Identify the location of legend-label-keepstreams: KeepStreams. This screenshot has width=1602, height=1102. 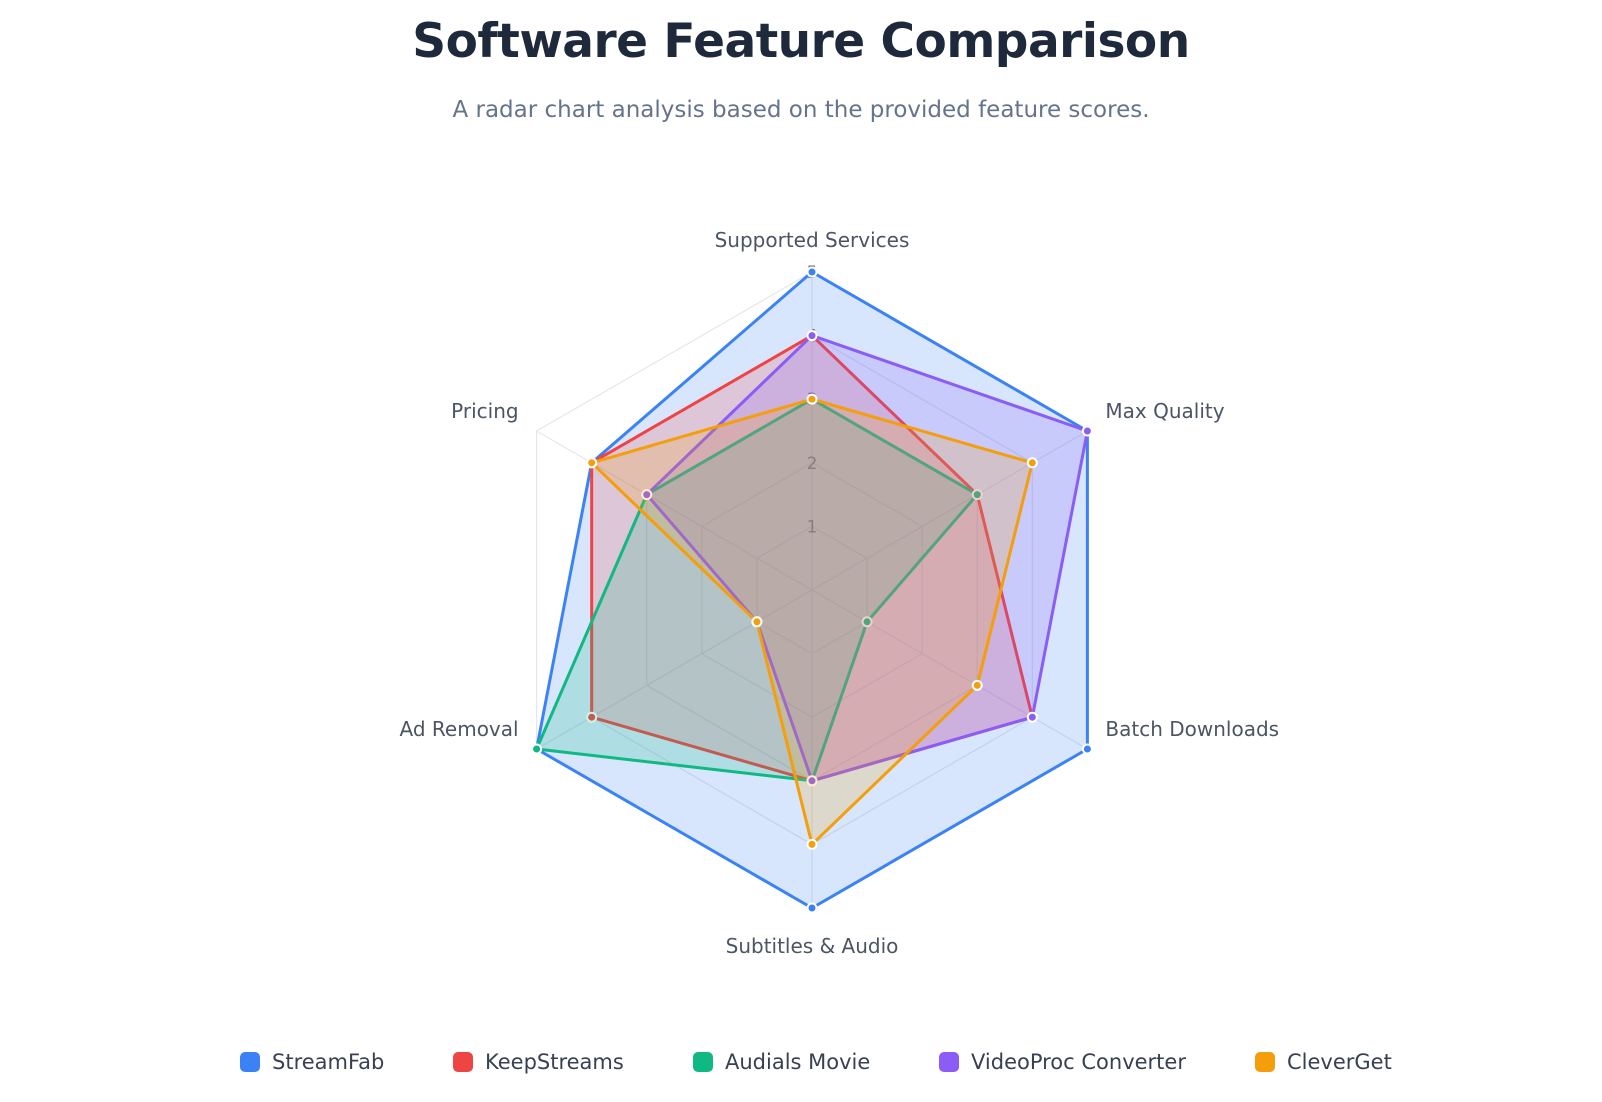
(554, 1062).